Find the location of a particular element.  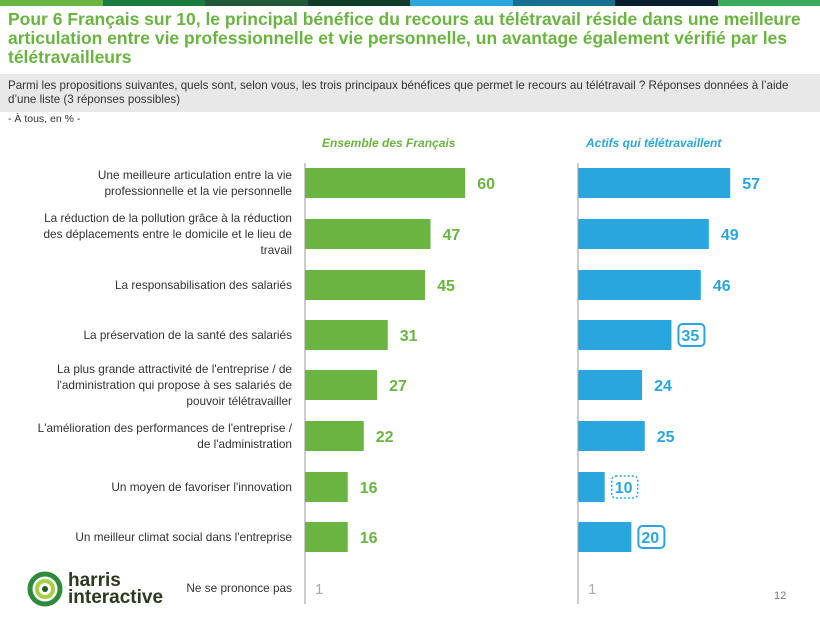

category-label-line: de l'administration is located at coordinates (244, 444).